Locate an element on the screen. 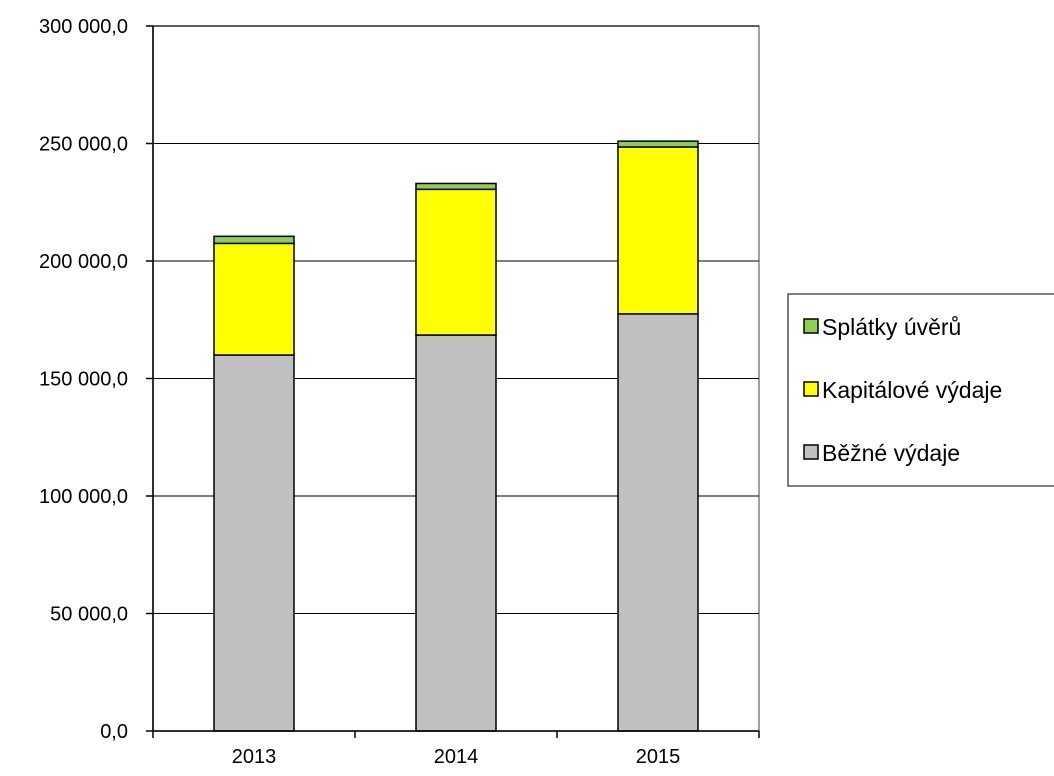  x-tick-label: 2013 is located at coordinates (254, 757).